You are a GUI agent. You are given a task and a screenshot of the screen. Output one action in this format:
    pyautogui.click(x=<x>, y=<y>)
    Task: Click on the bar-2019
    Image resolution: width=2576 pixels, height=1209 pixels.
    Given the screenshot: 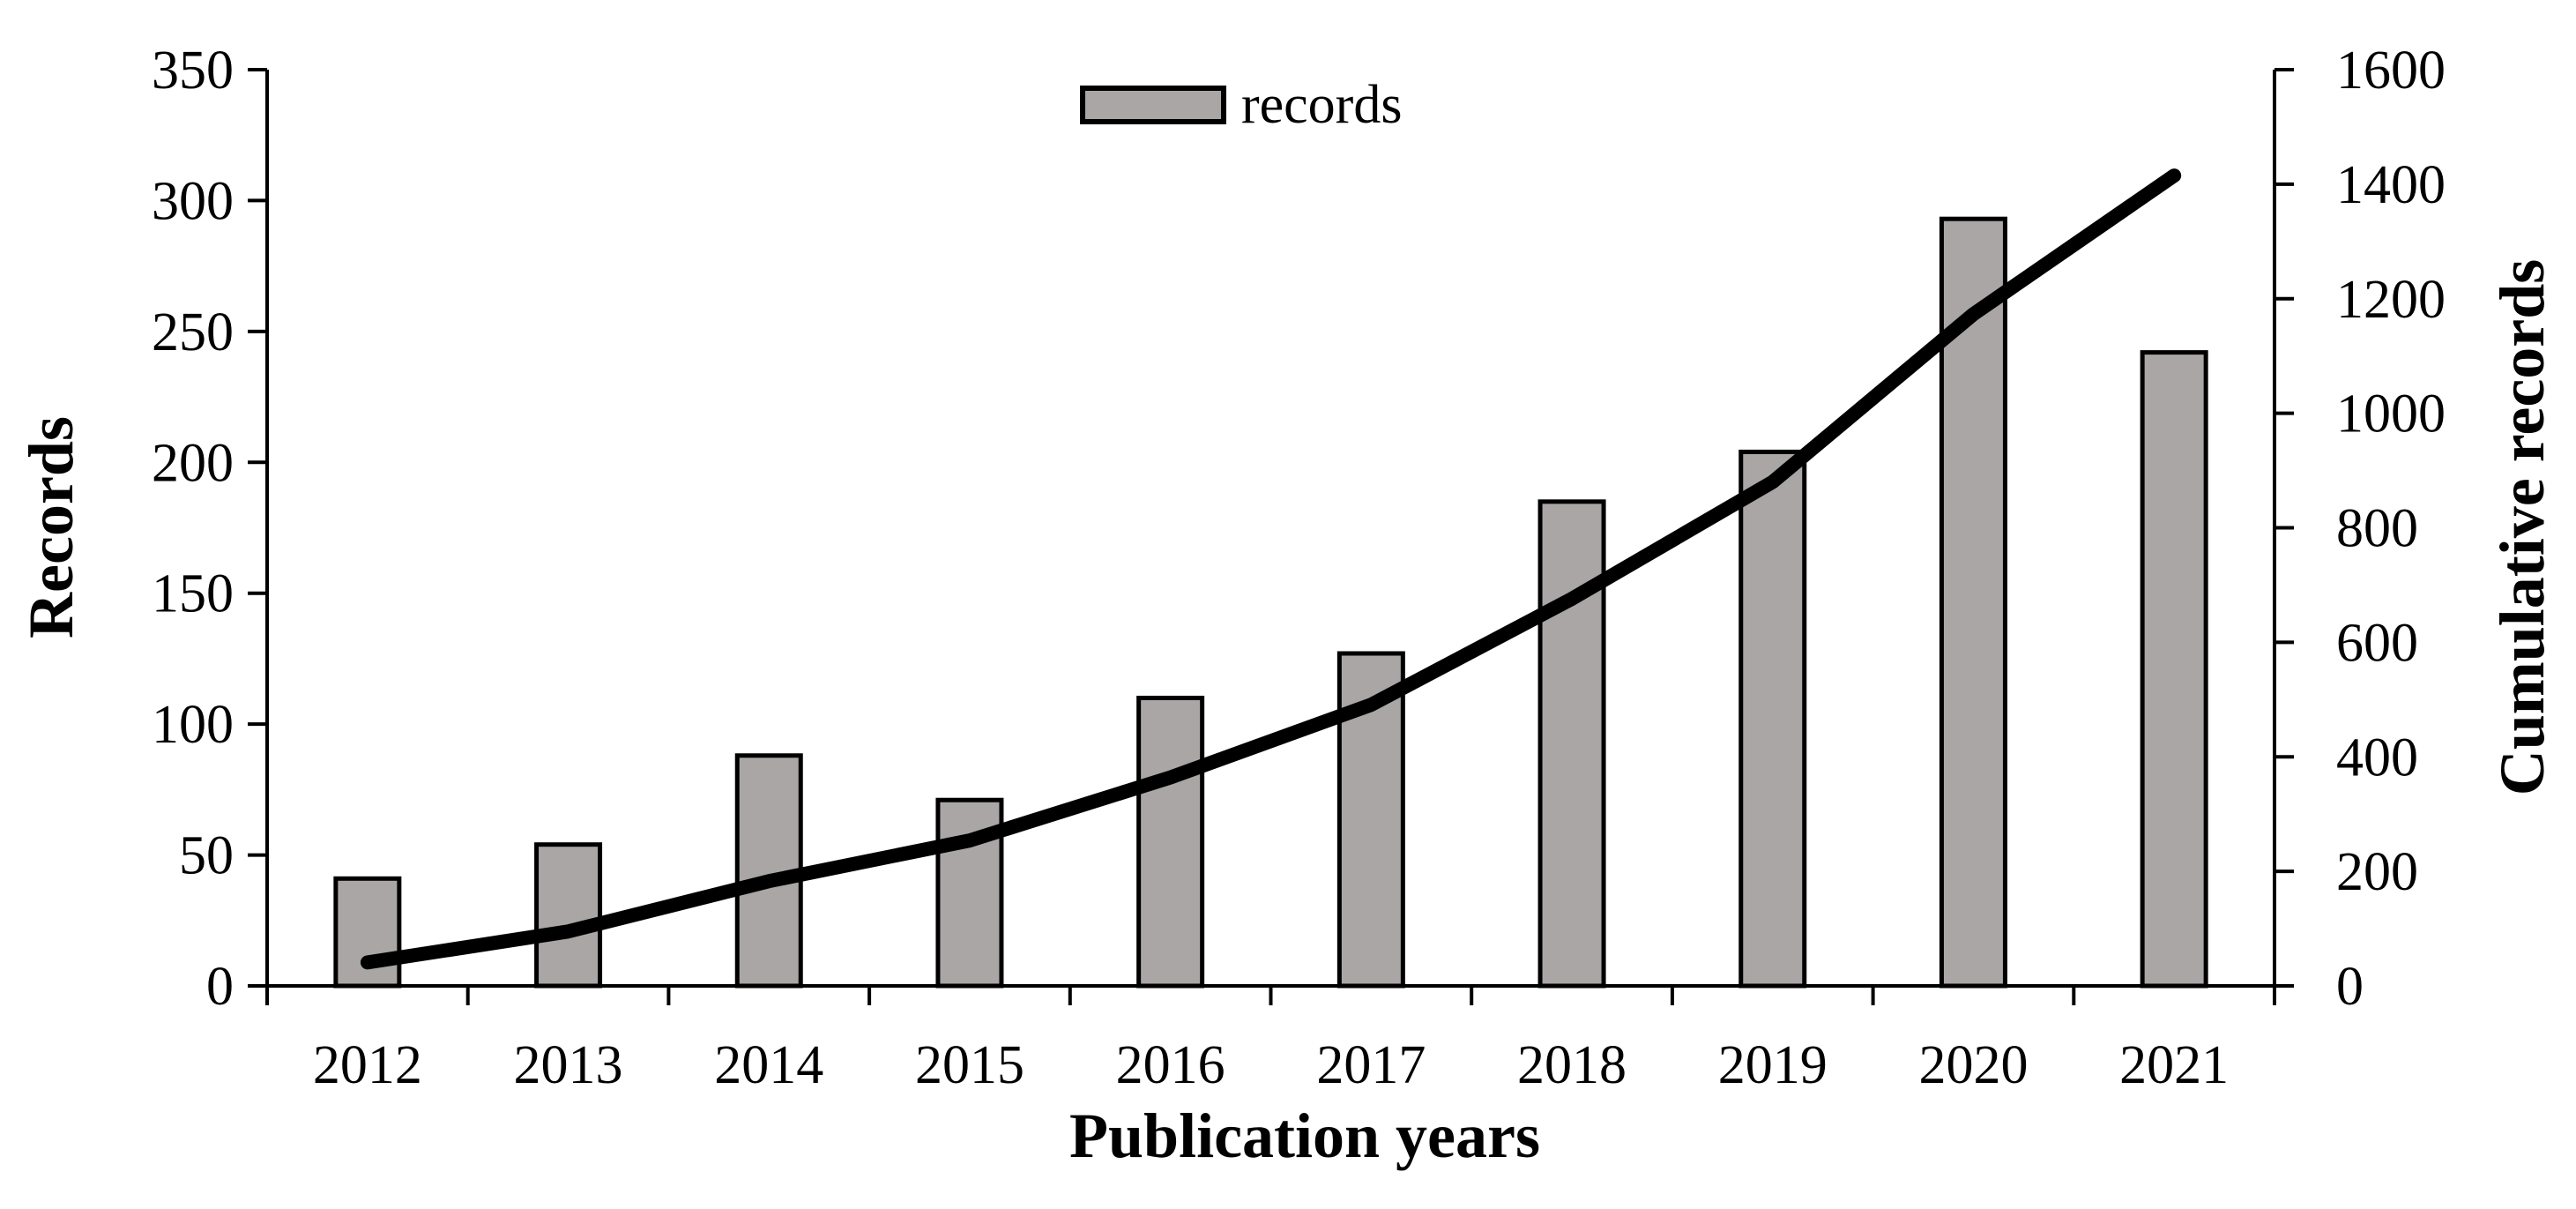 What is the action you would take?
    pyautogui.click(x=1773, y=719)
    